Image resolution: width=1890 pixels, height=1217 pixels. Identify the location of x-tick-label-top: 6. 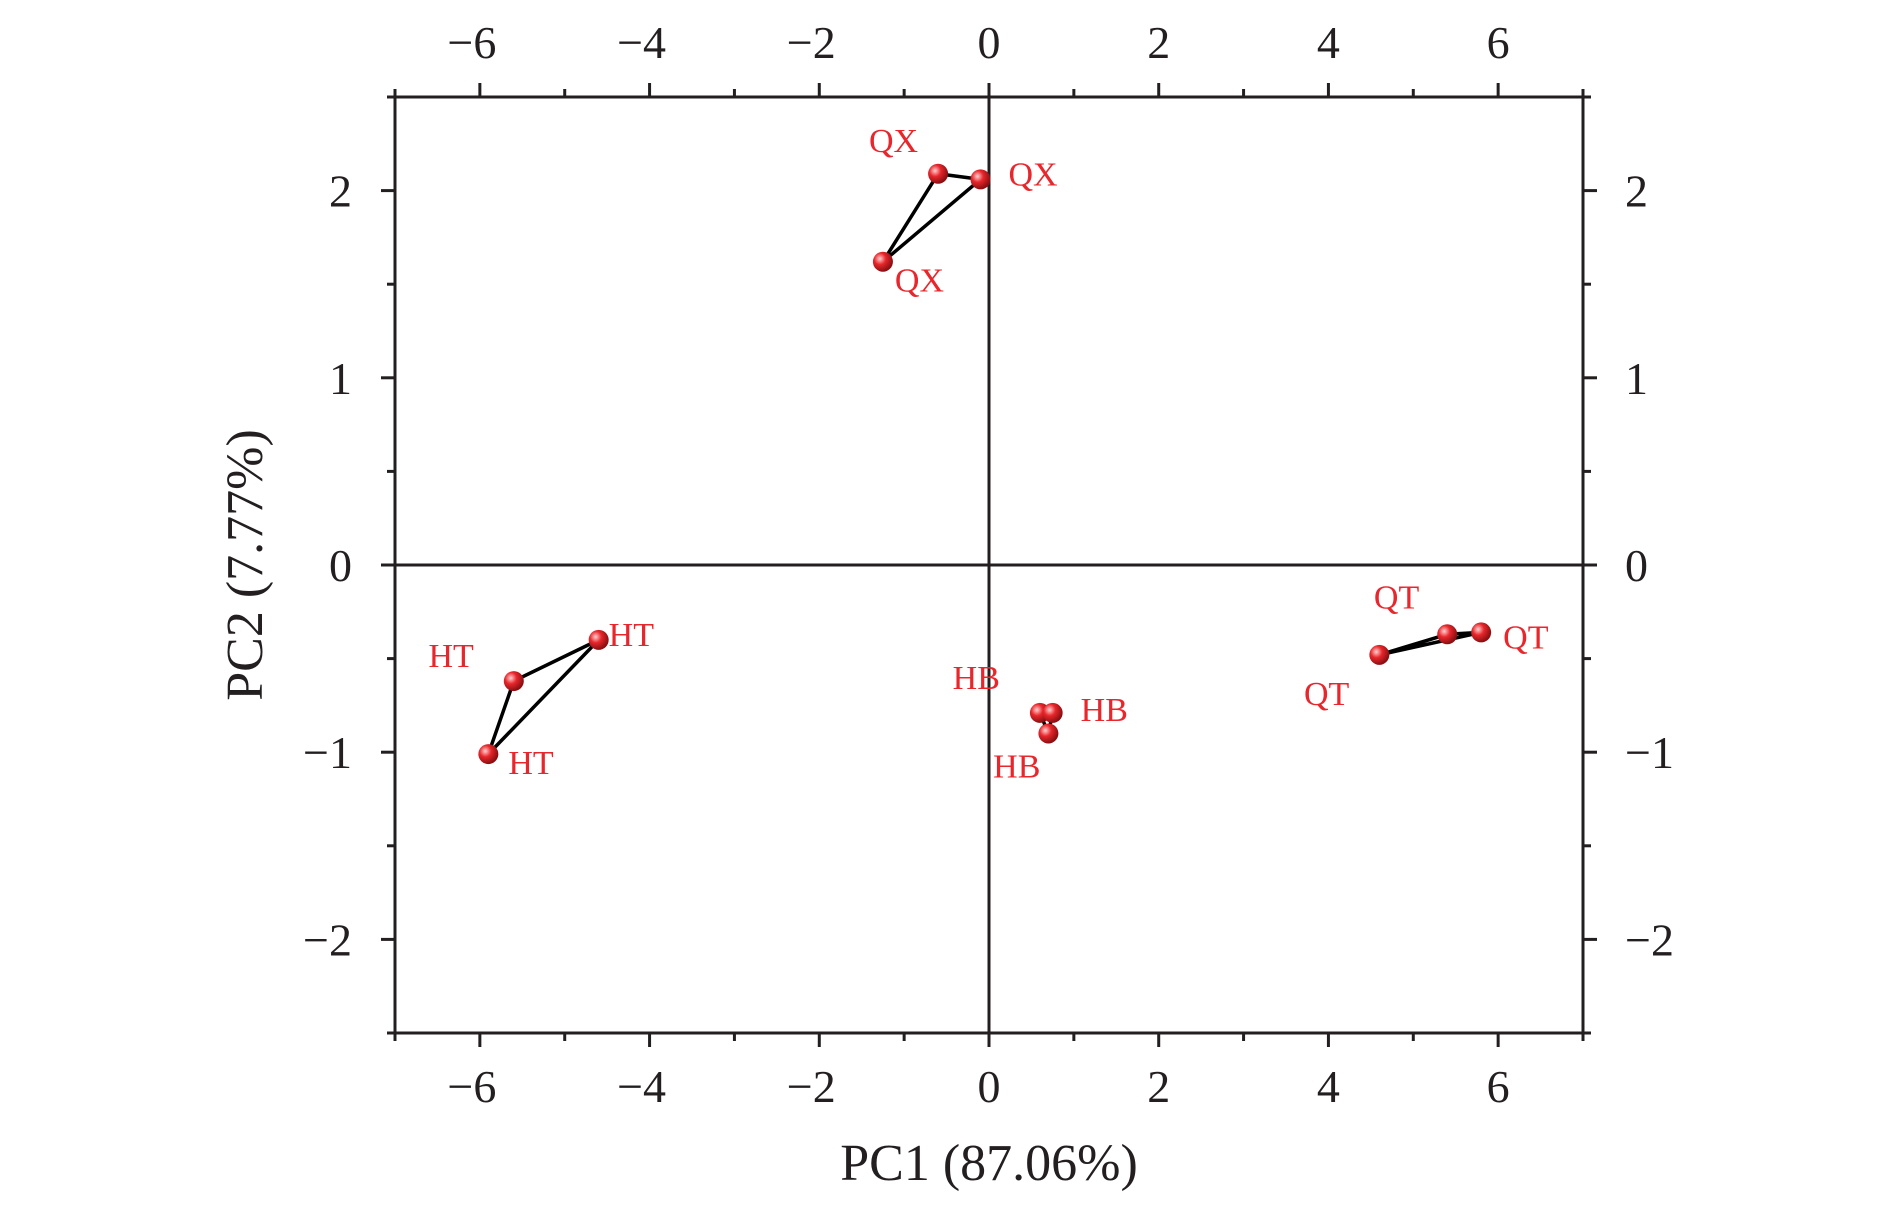
(1498, 42).